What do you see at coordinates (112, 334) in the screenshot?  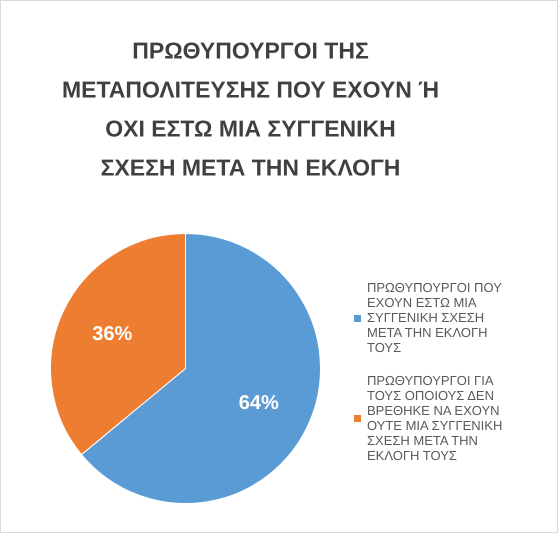 I see `data-label: 36%` at bounding box center [112, 334].